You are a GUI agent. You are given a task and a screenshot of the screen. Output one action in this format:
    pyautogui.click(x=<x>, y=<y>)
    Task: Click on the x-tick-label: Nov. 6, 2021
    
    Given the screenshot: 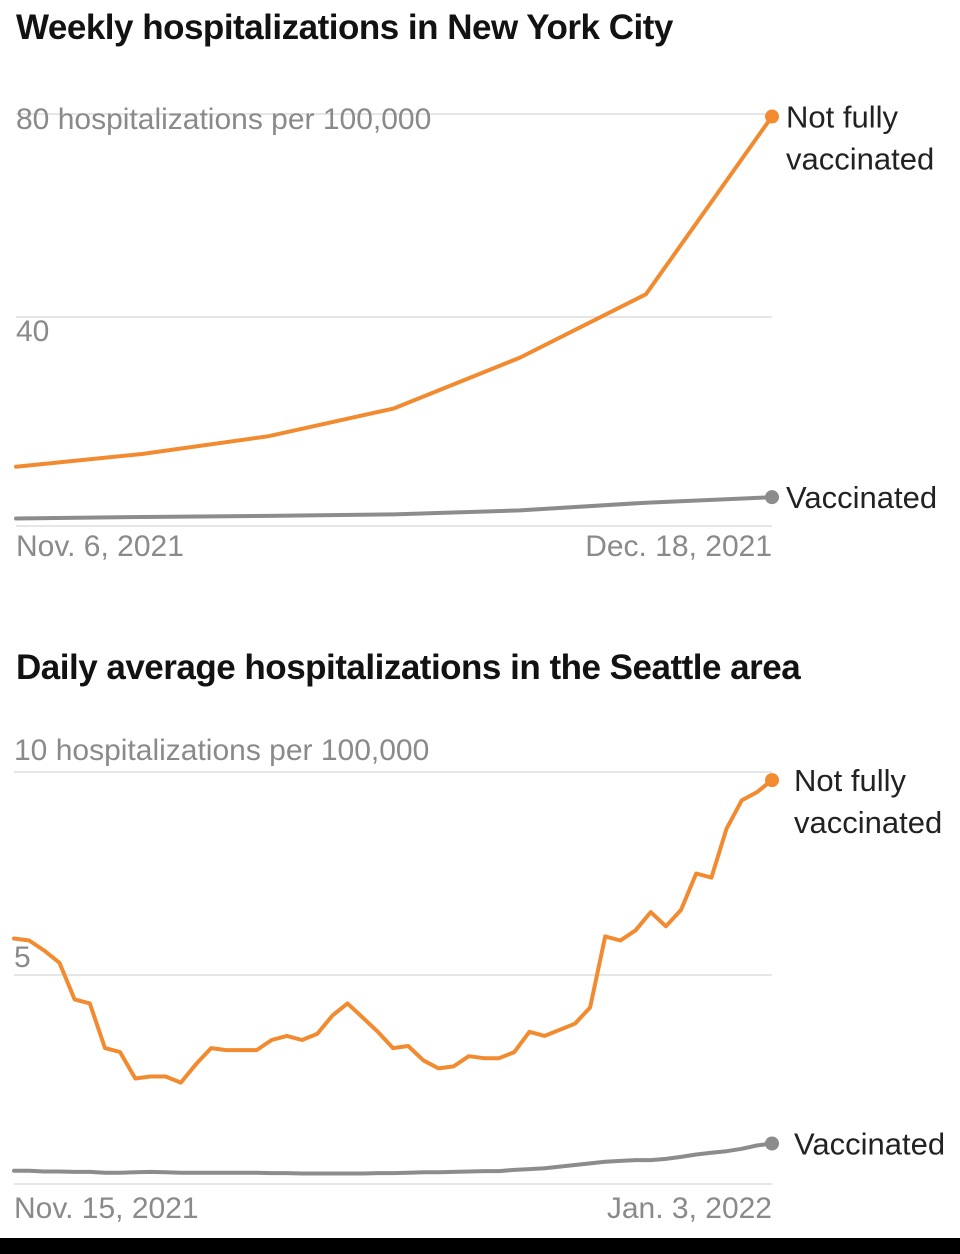 What is the action you would take?
    pyautogui.click(x=100, y=546)
    